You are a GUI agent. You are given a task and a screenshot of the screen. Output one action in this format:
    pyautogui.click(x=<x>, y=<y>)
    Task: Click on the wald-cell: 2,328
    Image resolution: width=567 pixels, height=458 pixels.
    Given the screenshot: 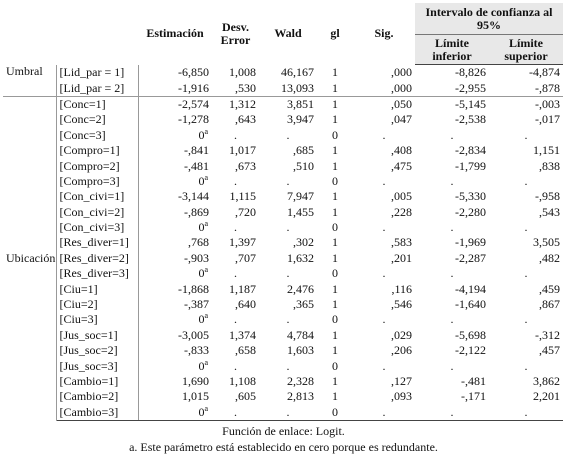 What is the action you would take?
    pyautogui.click(x=300, y=381)
    